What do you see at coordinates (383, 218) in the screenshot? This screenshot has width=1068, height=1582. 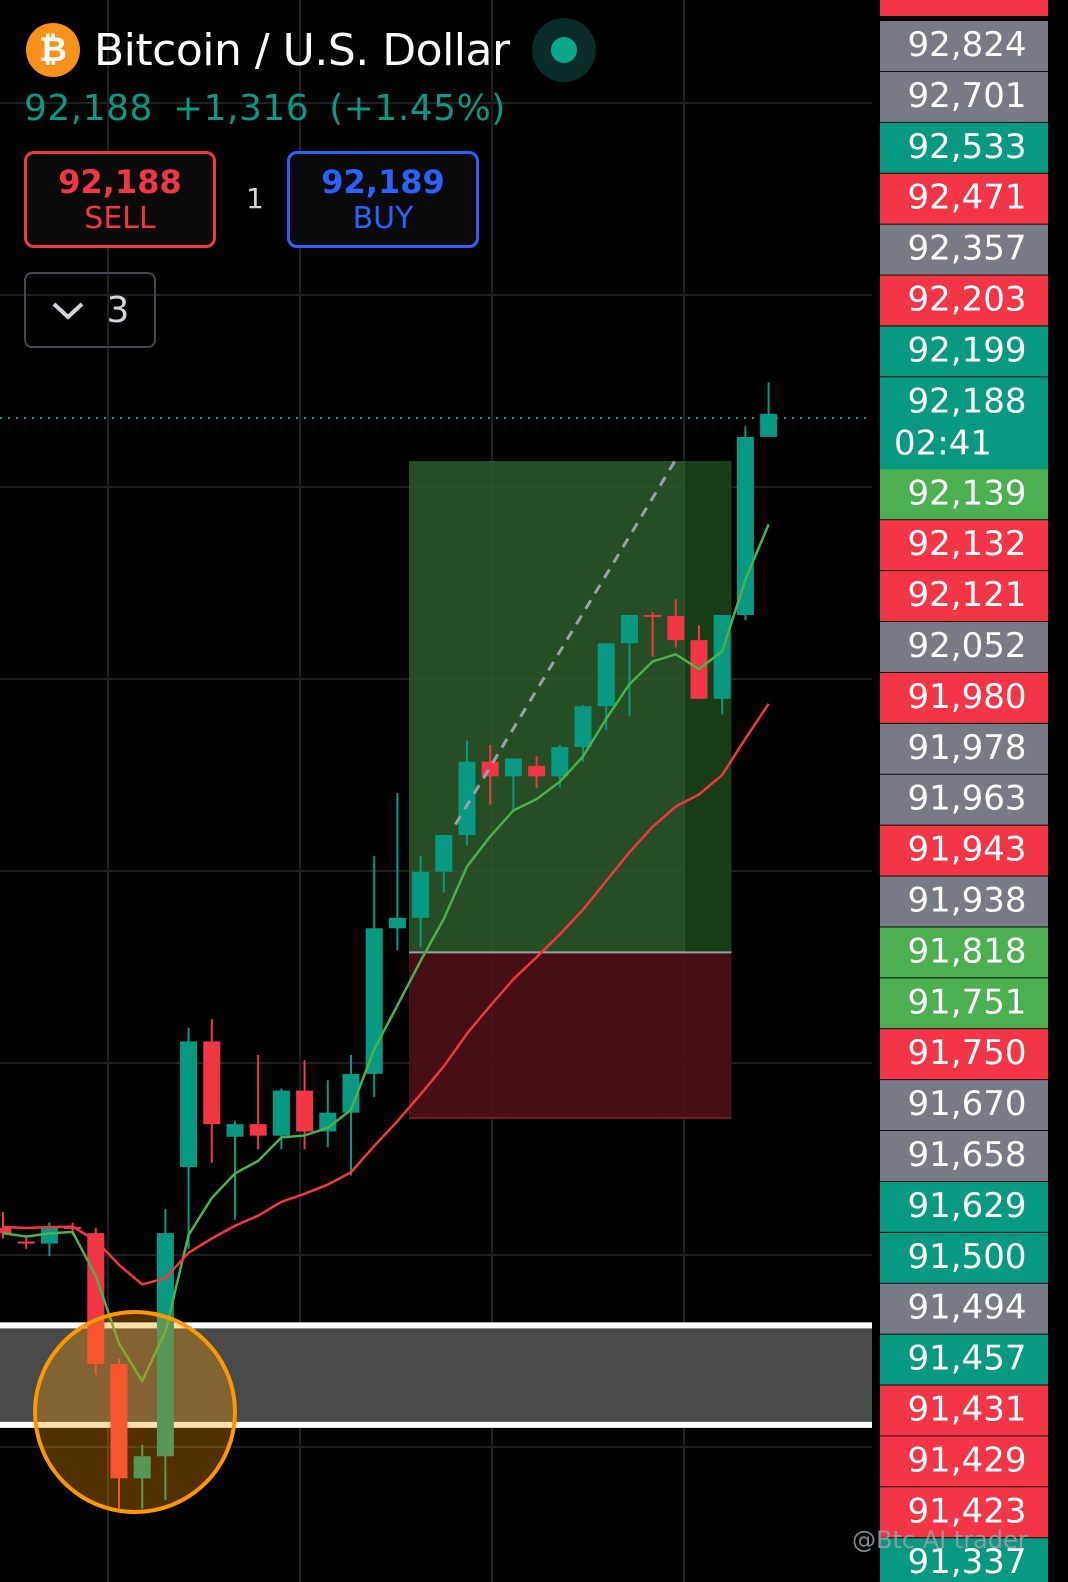 I see `buy-label: BUY` at bounding box center [383, 218].